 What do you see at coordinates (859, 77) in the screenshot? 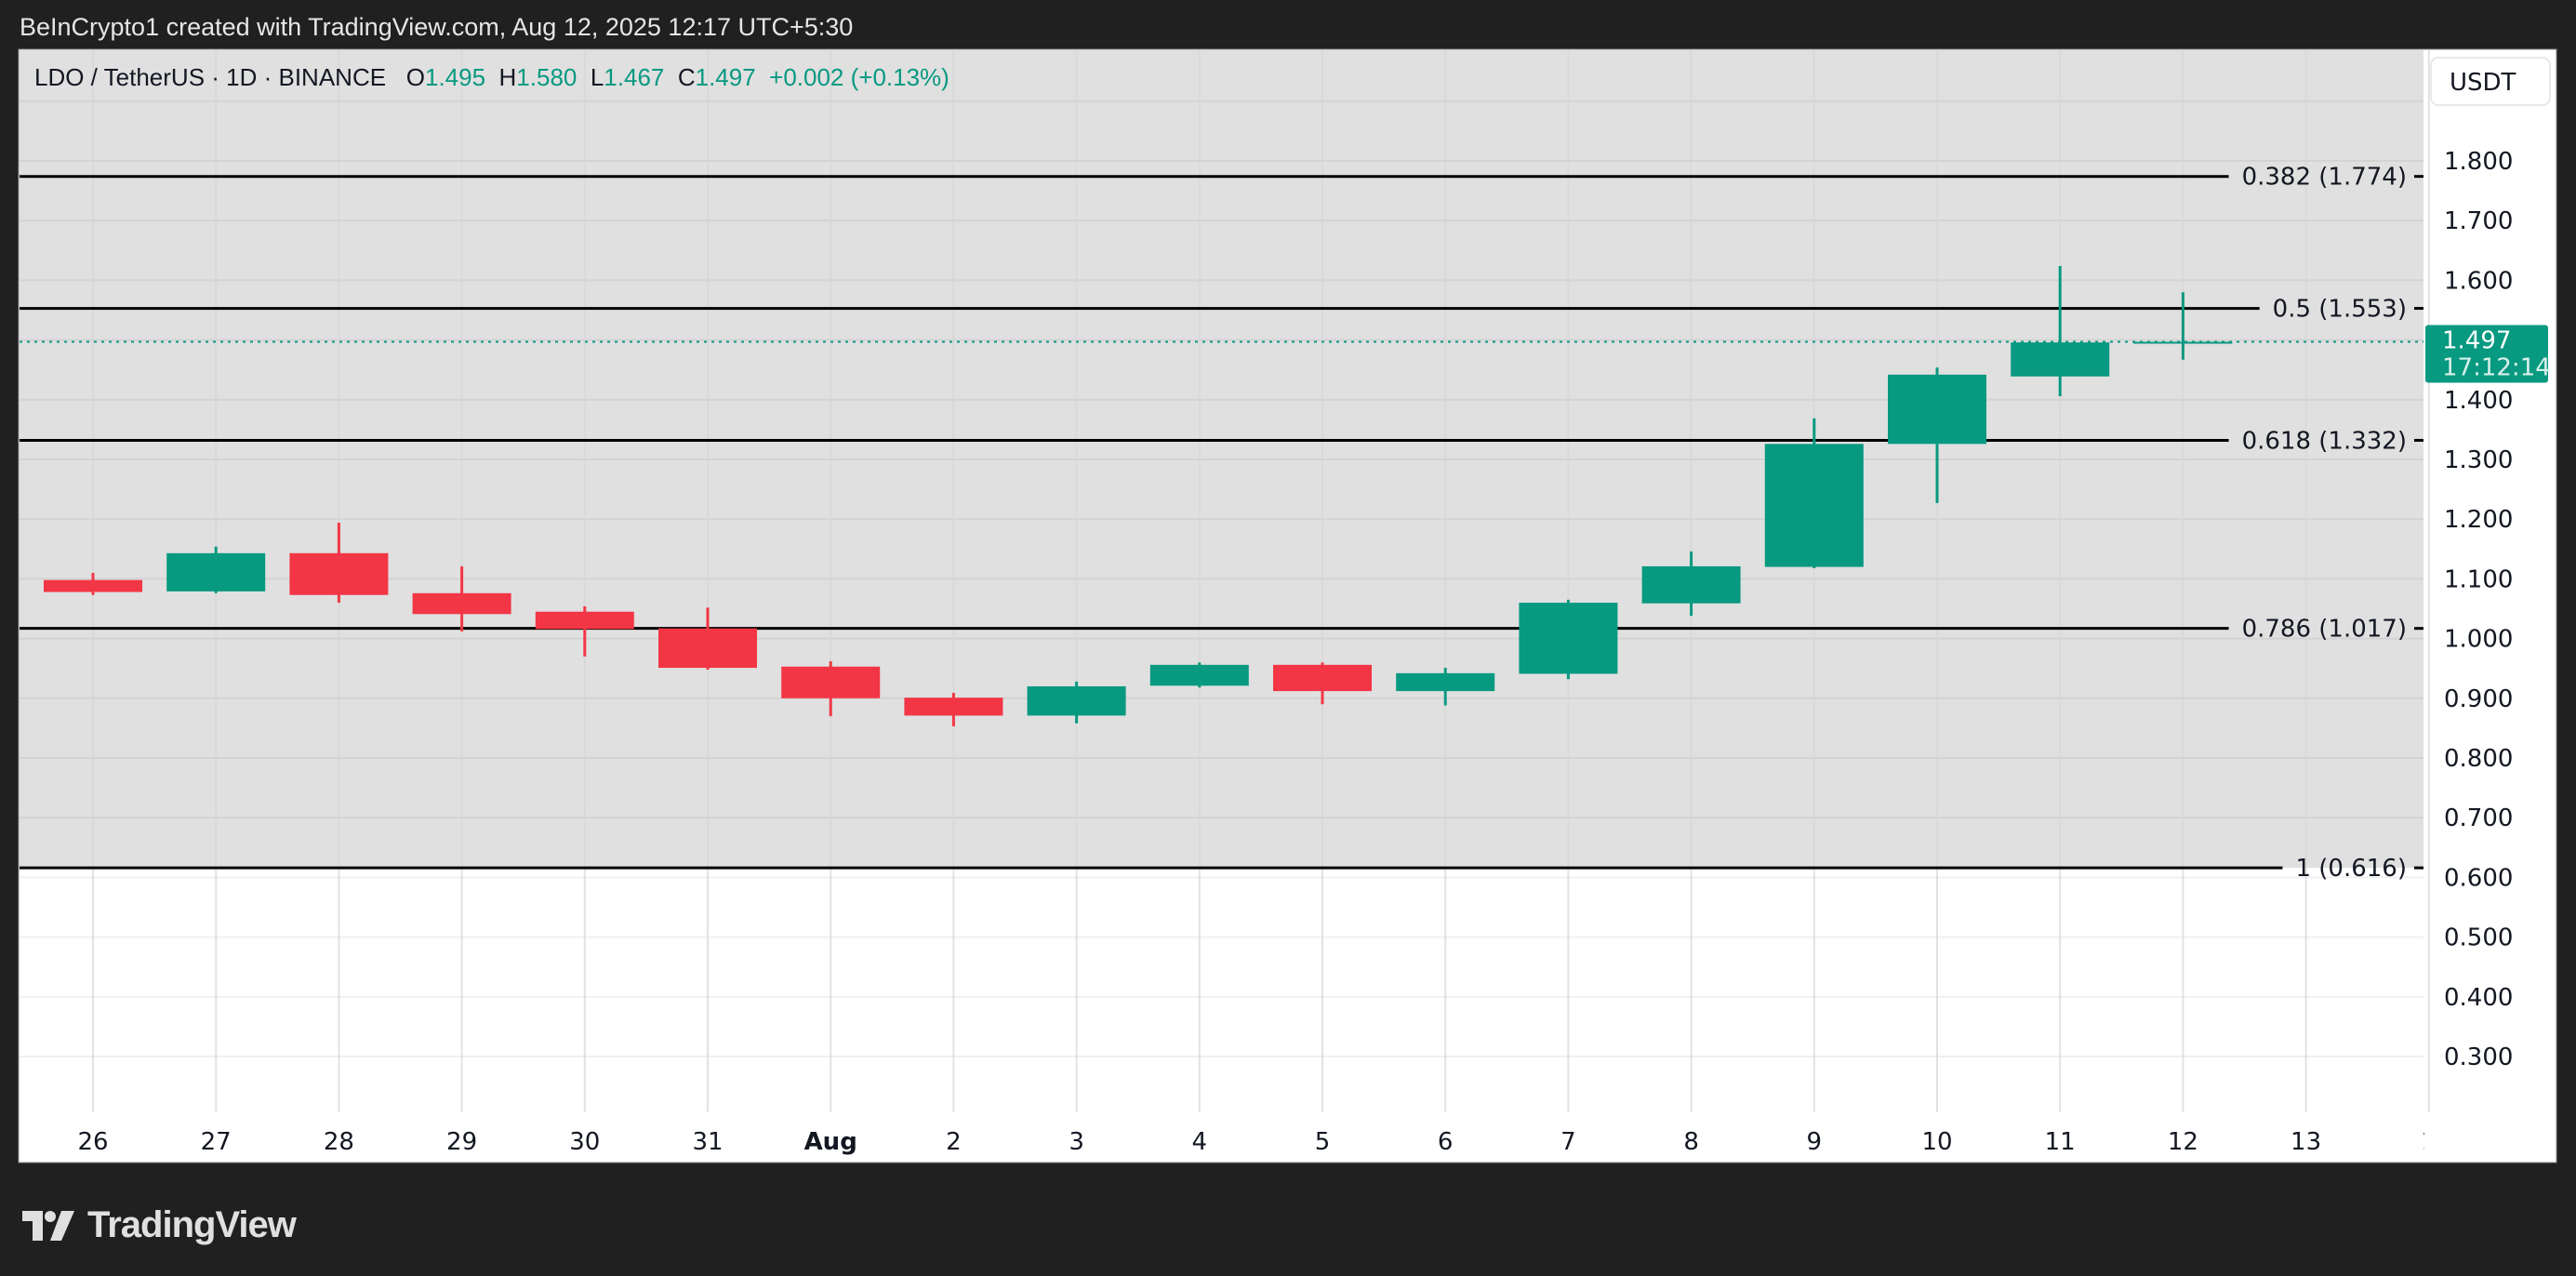
I see `change-value: +0.002 (+0.13%)` at bounding box center [859, 77].